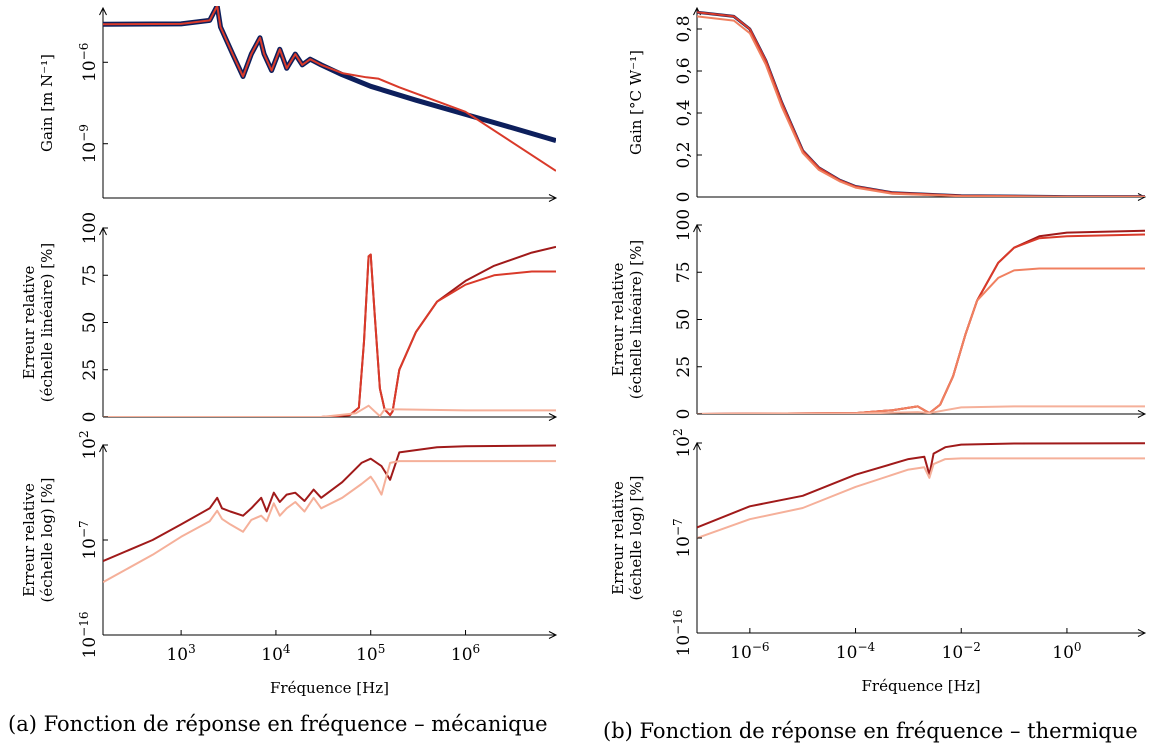 The height and width of the screenshot is (751, 1150). I want to click on y-axis-arrow-icon, so click(103, 11).